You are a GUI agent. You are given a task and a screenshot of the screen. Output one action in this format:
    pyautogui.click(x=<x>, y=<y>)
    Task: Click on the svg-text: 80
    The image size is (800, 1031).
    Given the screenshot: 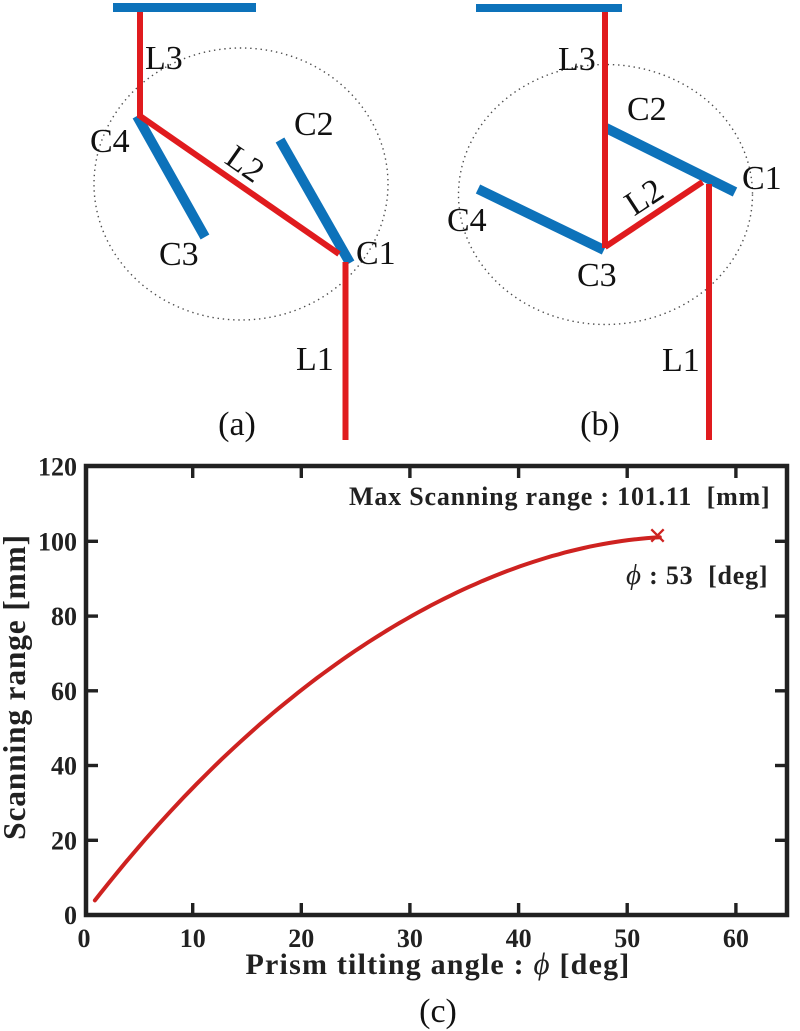 What is the action you would take?
    pyautogui.click(x=64, y=616)
    